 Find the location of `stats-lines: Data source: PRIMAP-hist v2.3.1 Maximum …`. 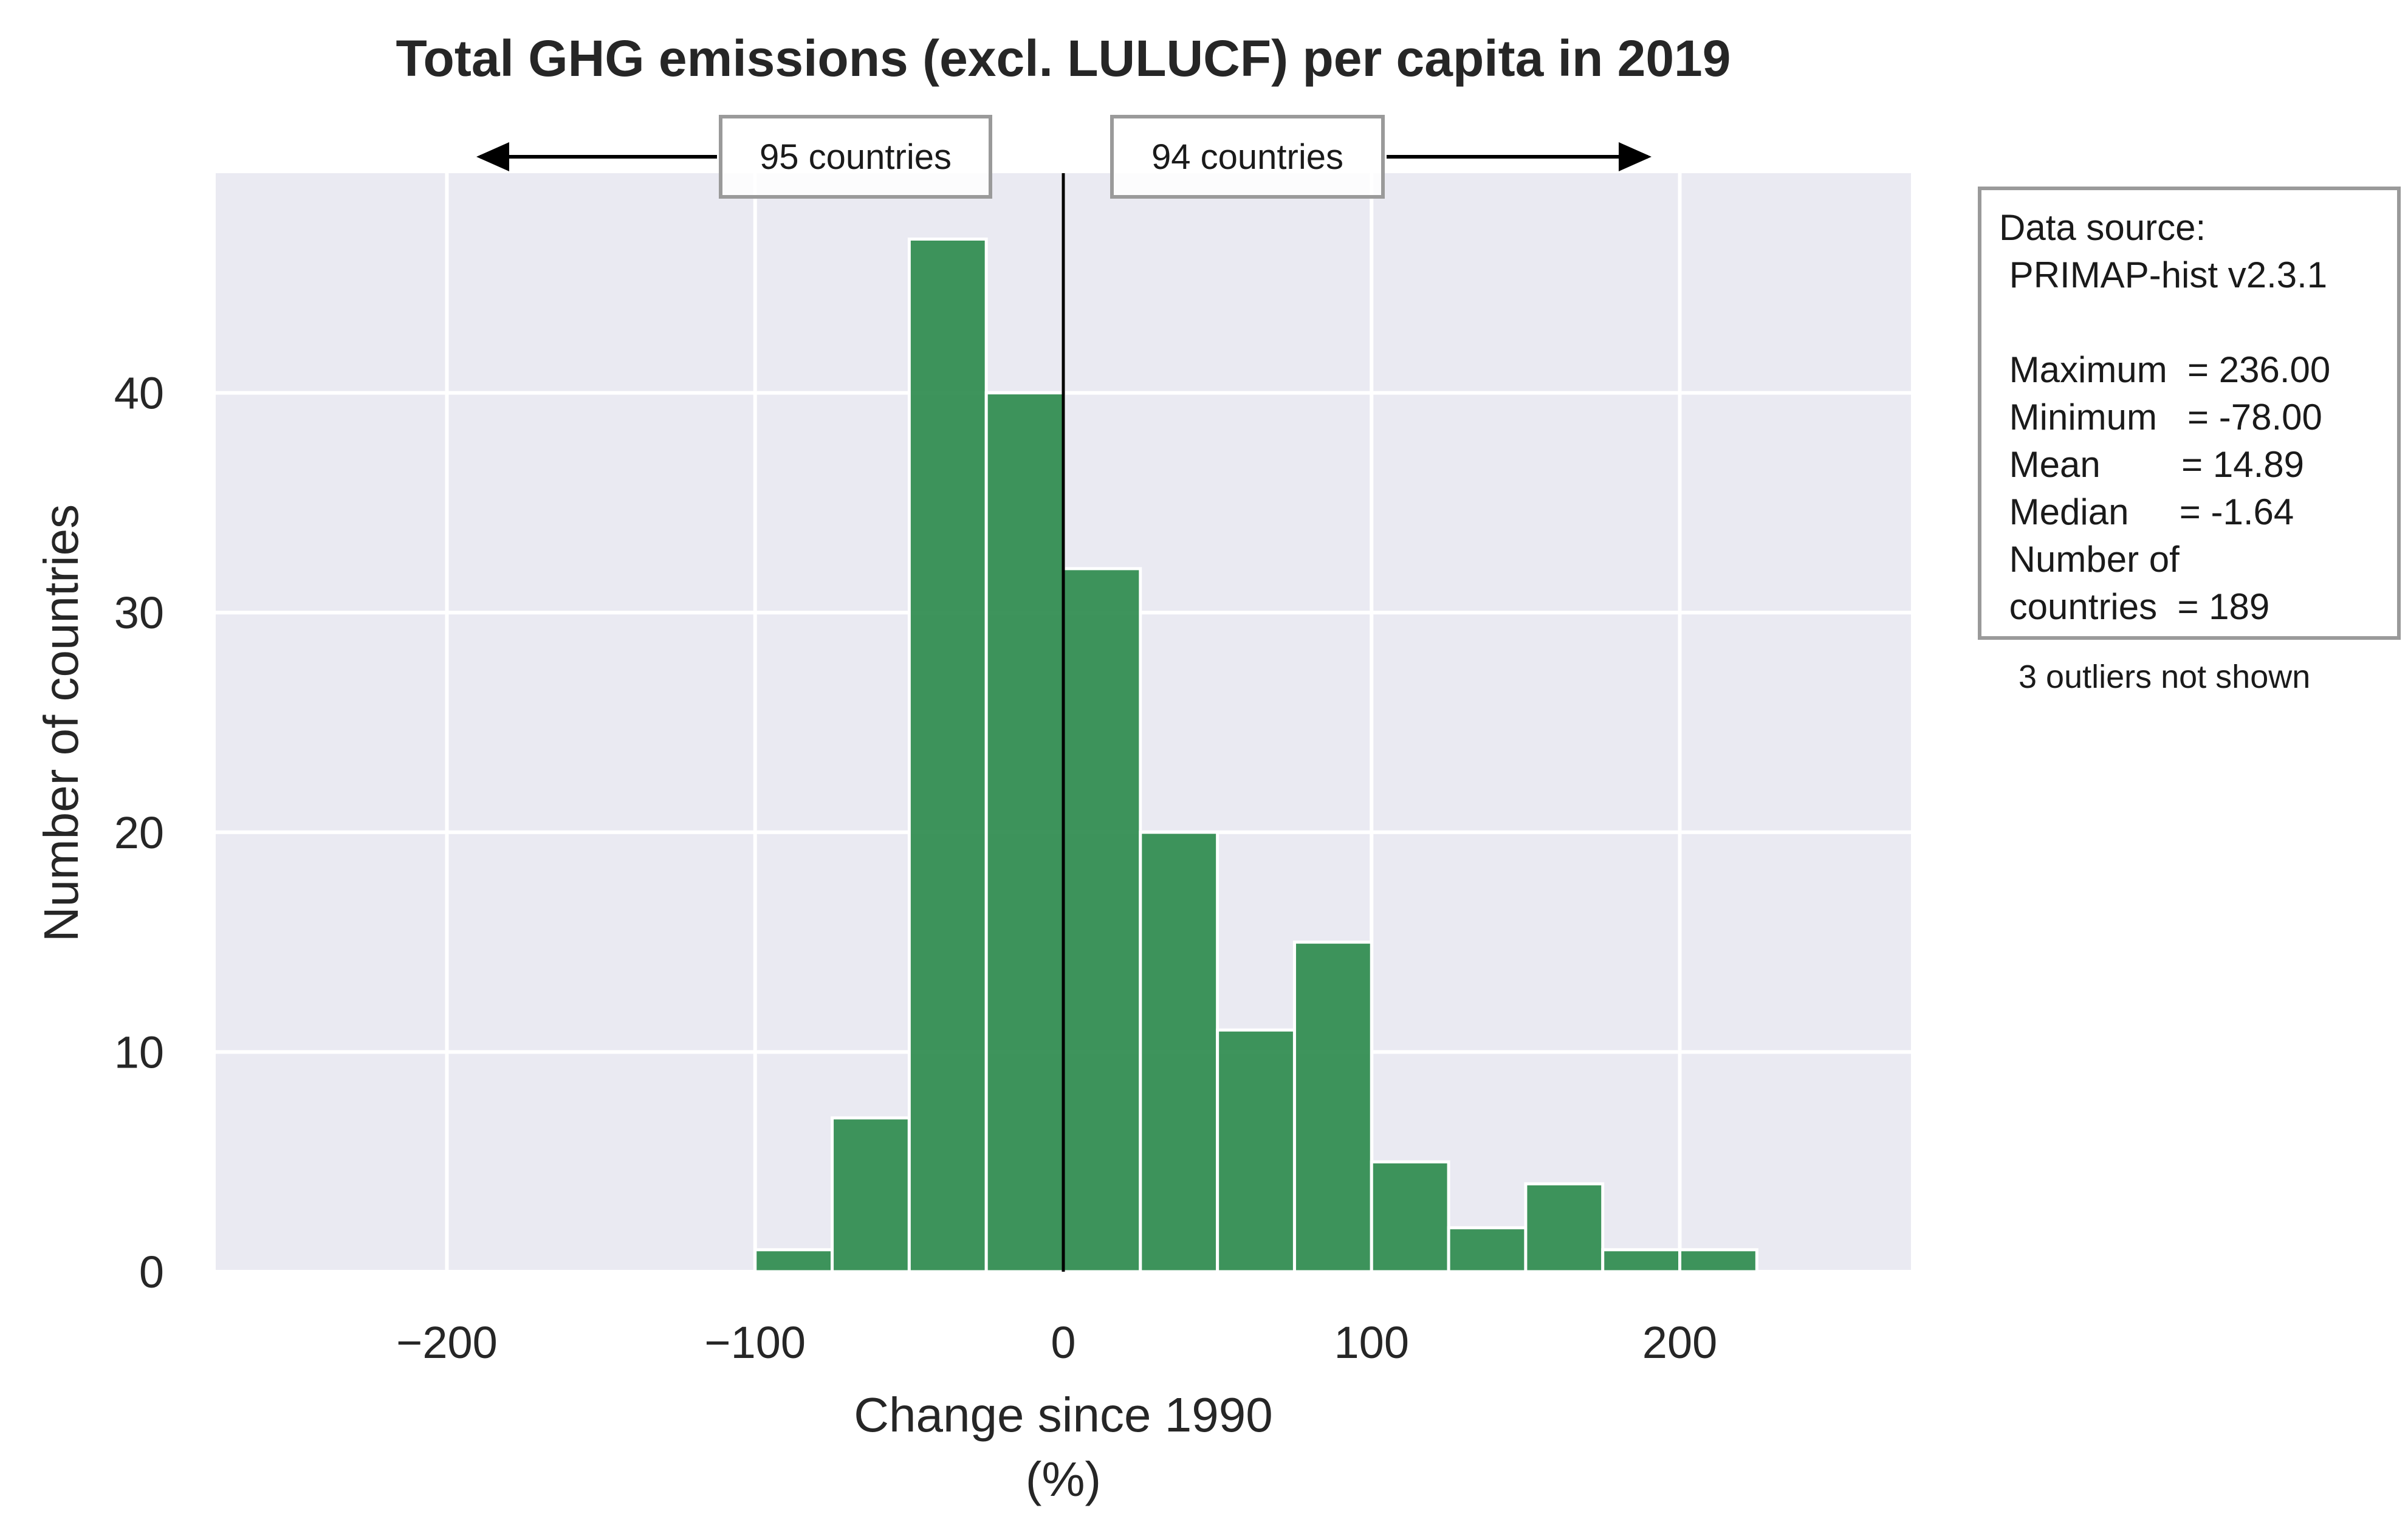

stats-lines: Data source: PRIMAP-hist v2.3.1 Maximum … is located at coordinates (2164, 417).